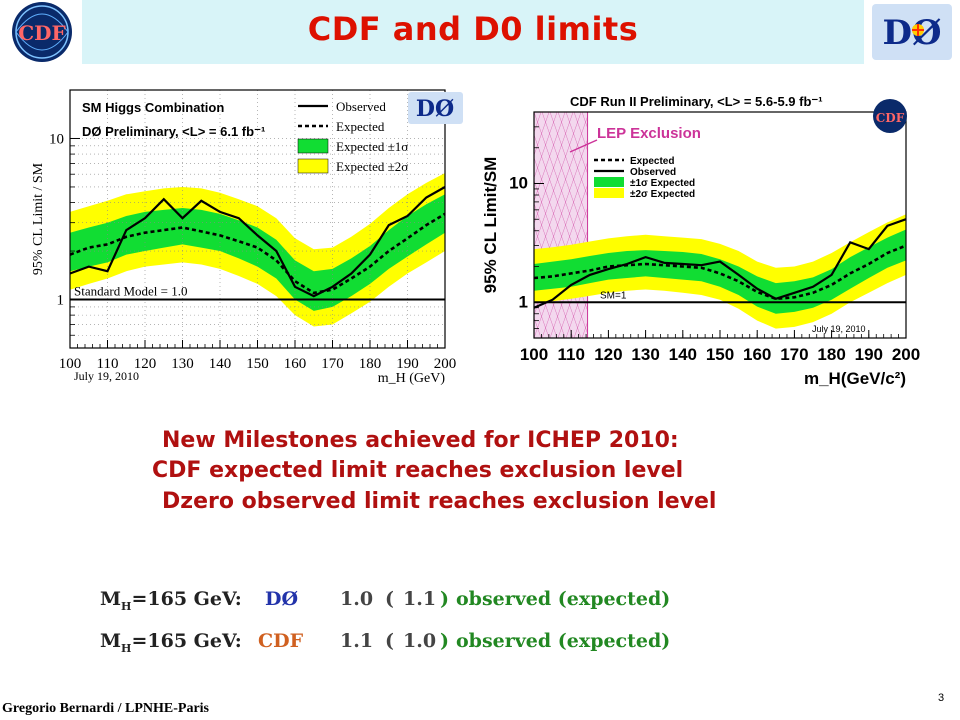  What do you see at coordinates (662, 194) in the screenshot?
I see `legend-2sigma-label: ±2σ Expected` at bounding box center [662, 194].